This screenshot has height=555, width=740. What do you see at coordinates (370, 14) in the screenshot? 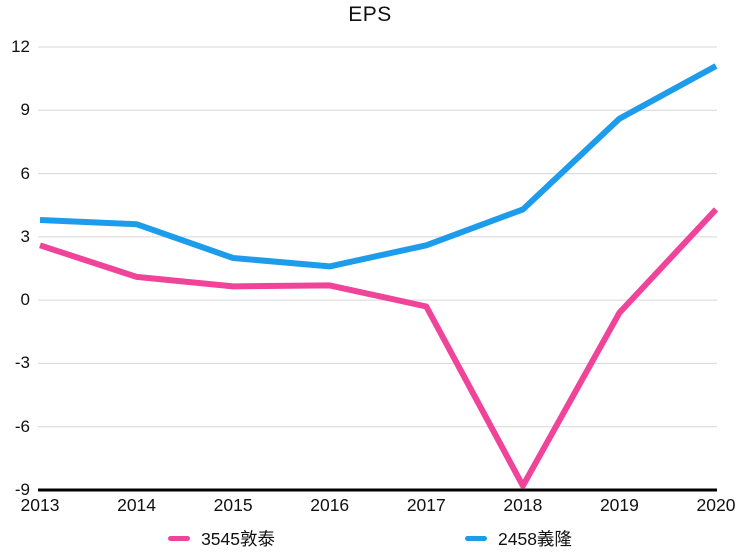
I see `chart-title: EPS` at bounding box center [370, 14].